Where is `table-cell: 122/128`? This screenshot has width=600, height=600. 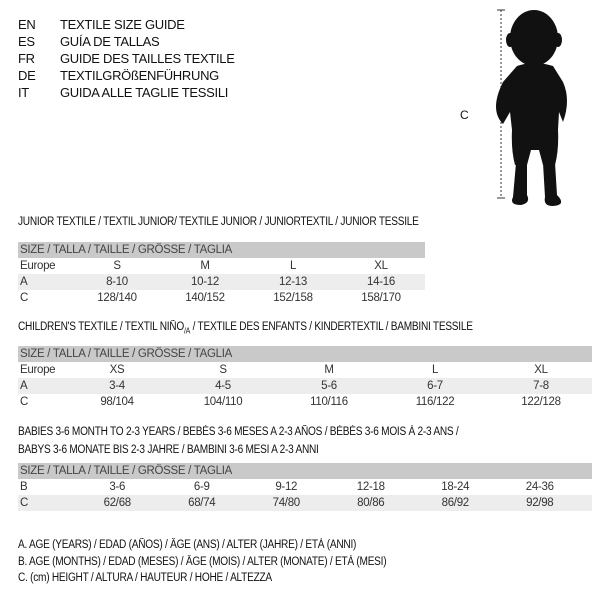 table-cell: 122/128 is located at coordinates (541, 402).